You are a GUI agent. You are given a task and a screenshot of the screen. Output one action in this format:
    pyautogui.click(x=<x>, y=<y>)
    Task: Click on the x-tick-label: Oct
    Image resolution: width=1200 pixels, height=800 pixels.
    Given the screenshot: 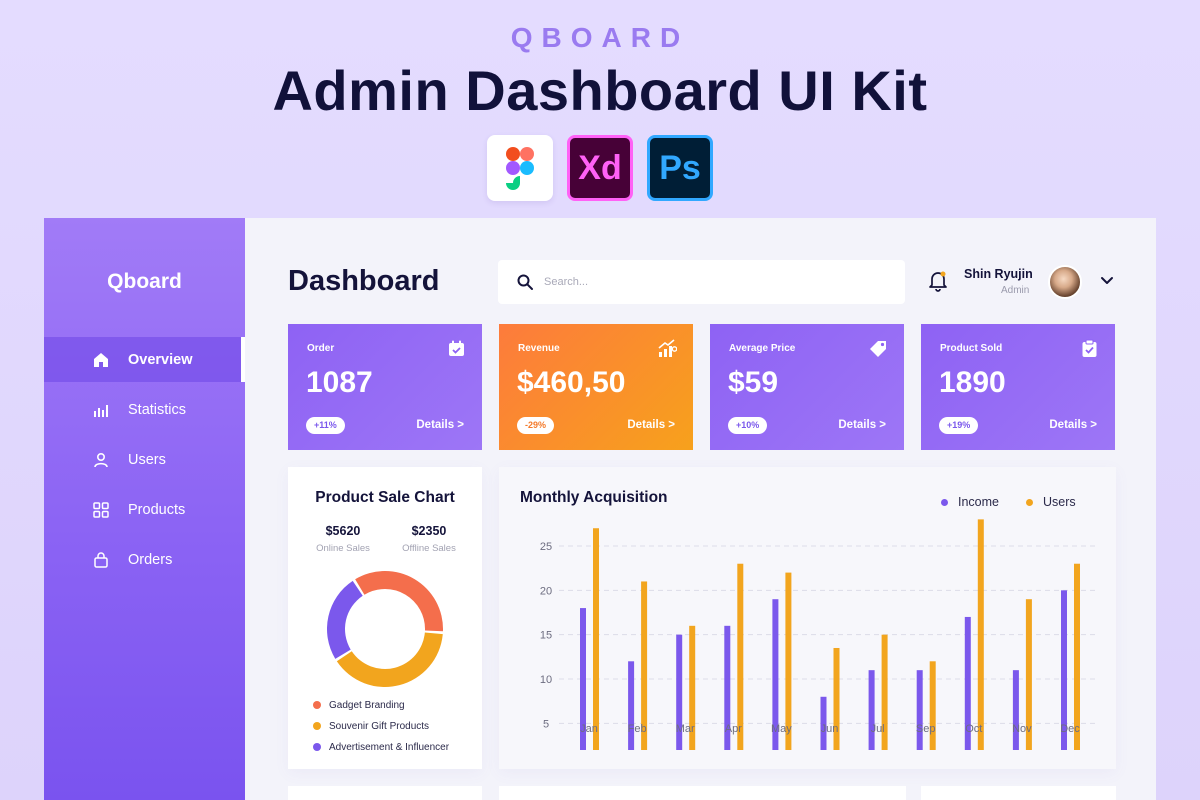 What is the action you would take?
    pyautogui.click(x=973, y=729)
    